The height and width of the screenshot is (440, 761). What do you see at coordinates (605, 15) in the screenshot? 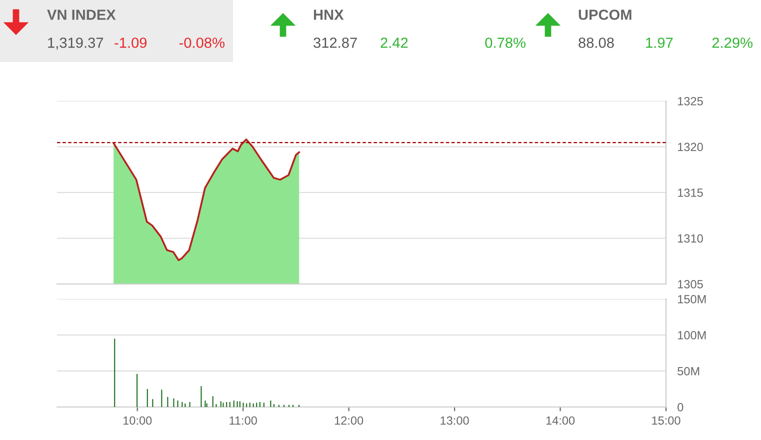
I see `text: UPCOM` at bounding box center [605, 15].